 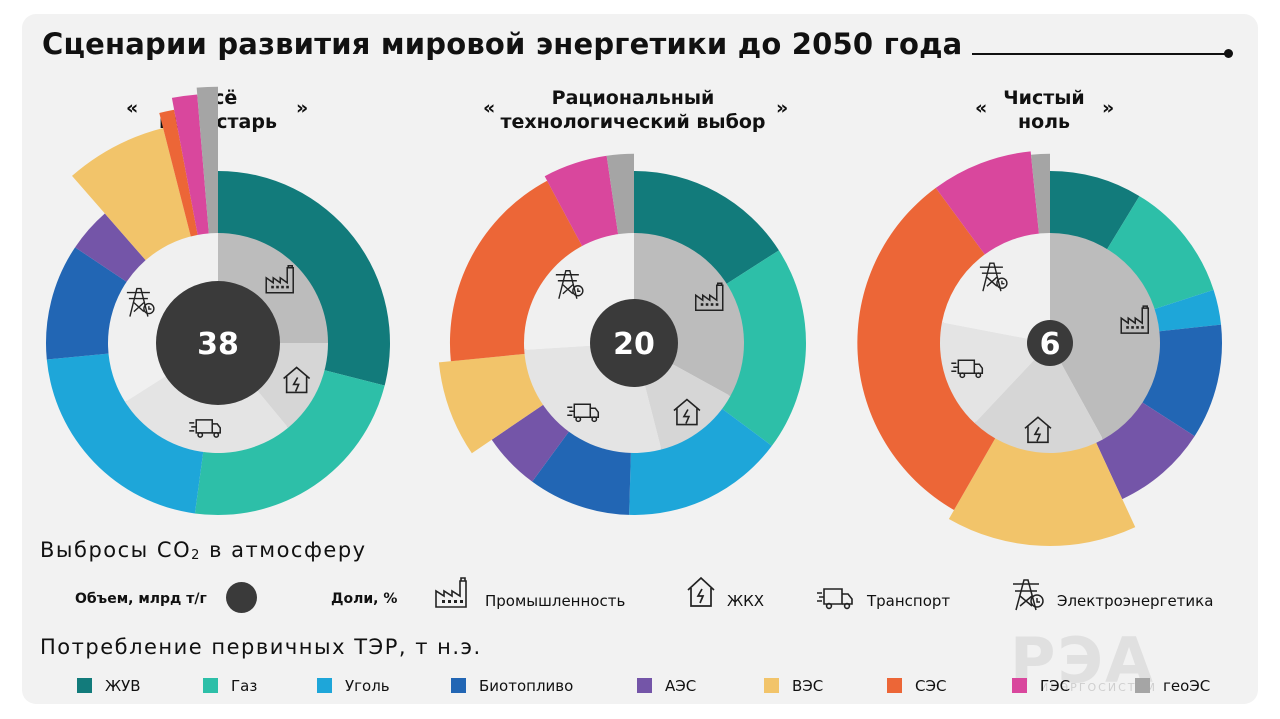 What do you see at coordinates (633, 98) in the screenshot?
I see `scenario-2-line1: Рациональный` at bounding box center [633, 98].